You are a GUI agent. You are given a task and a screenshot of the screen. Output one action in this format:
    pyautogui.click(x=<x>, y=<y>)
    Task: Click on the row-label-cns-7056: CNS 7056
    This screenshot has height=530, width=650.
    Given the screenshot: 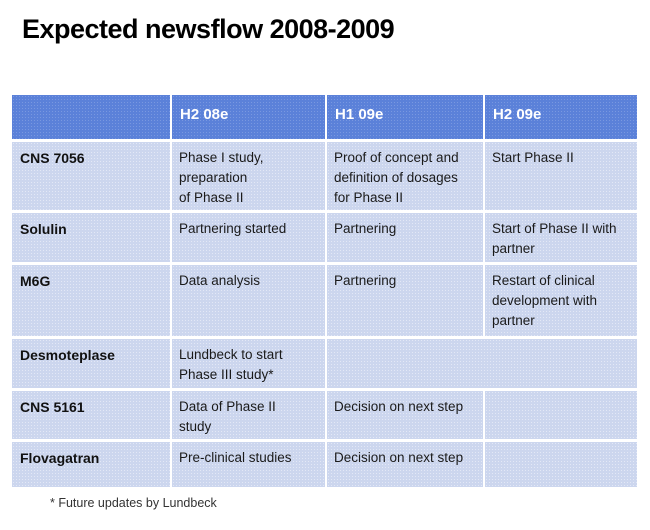 What is the action you would take?
    pyautogui.click(x=91, y=176)
    